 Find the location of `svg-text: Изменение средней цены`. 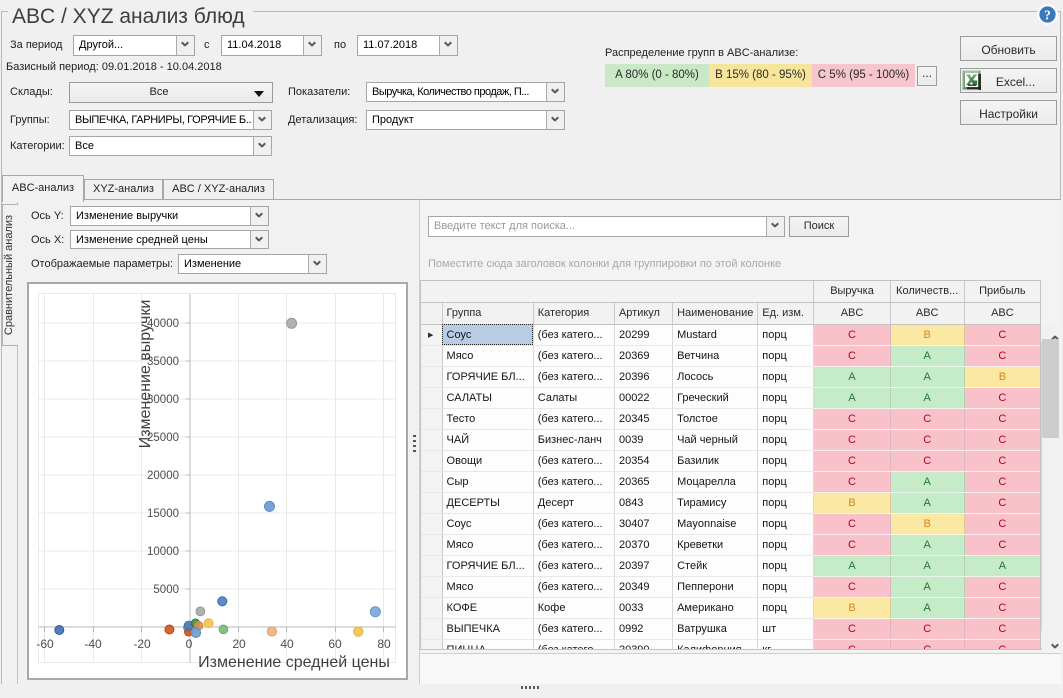

svg-text: Изменение средней цены is located at coordinates (294, 662).